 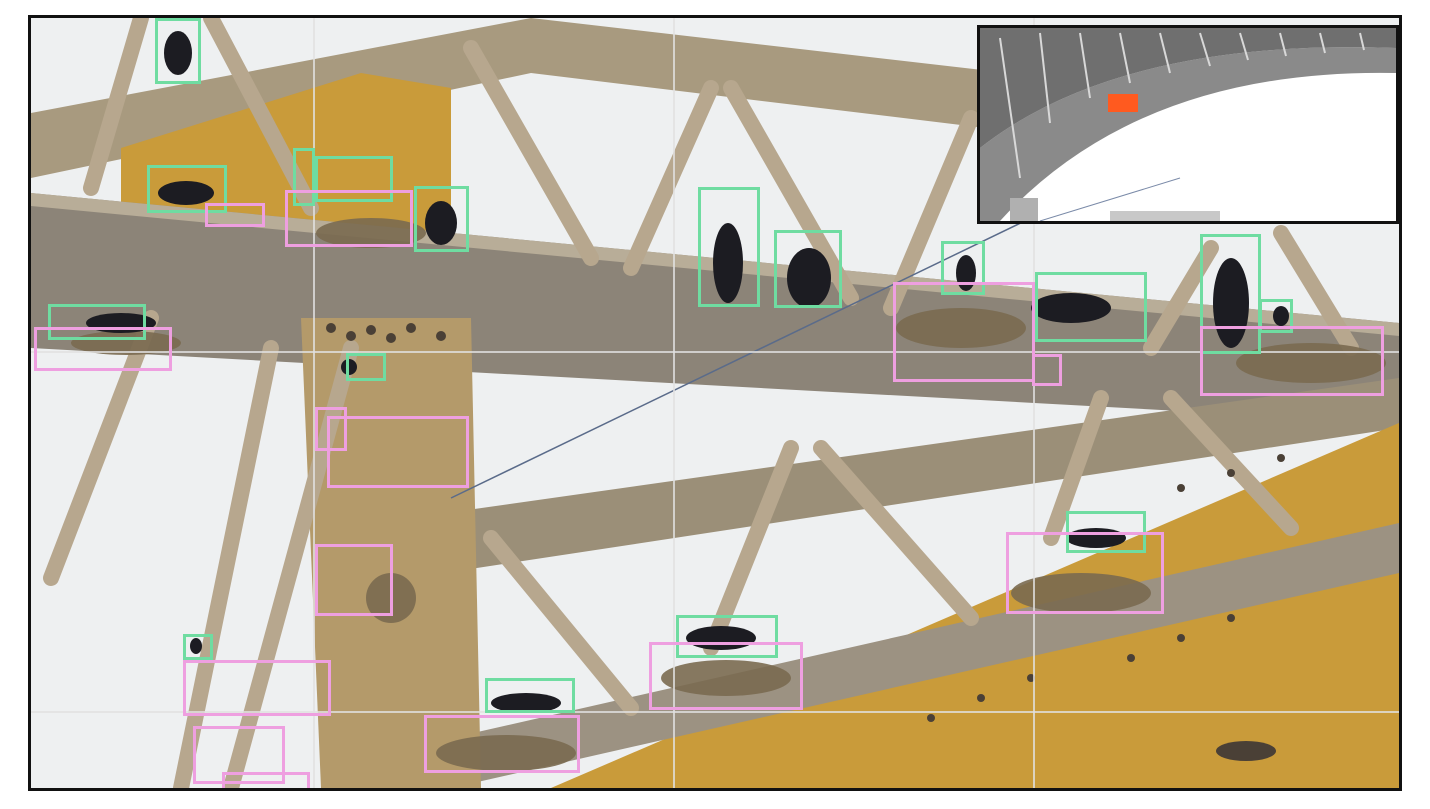 I want to click on bridge-overview-drawing, so click(x=1188, y=124).